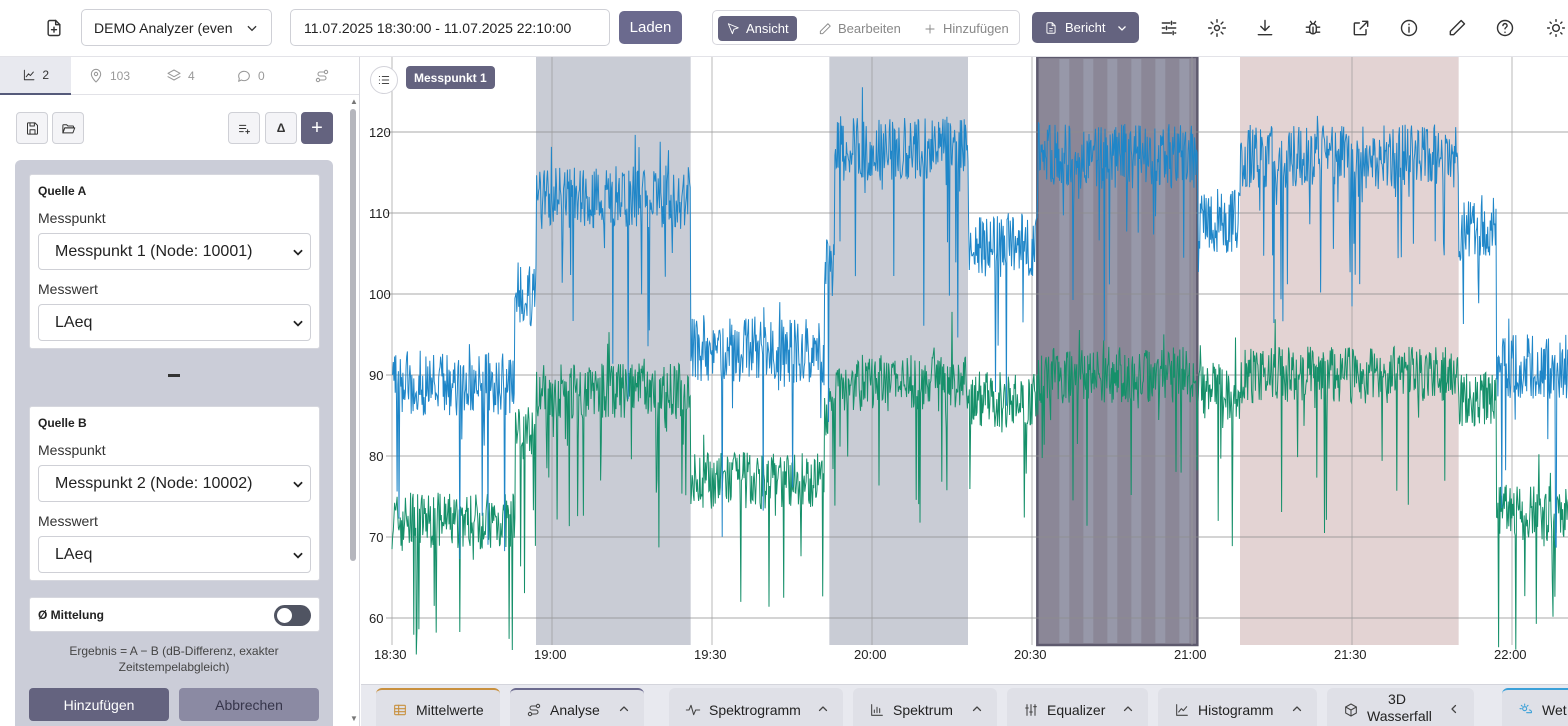  I want to click on chart-icon, so click(29, 75).